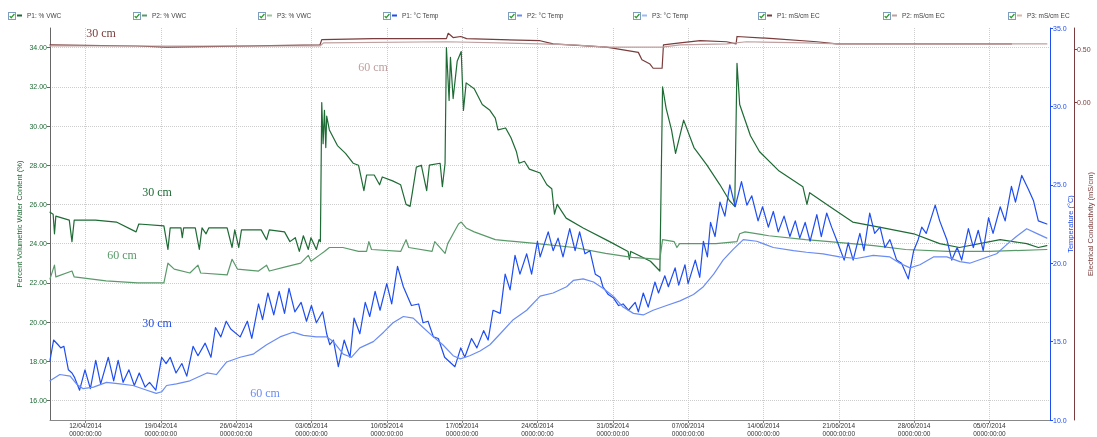  Describe the element at coordinates (548, 252) in the screenshot. I see `line-series` at that location.